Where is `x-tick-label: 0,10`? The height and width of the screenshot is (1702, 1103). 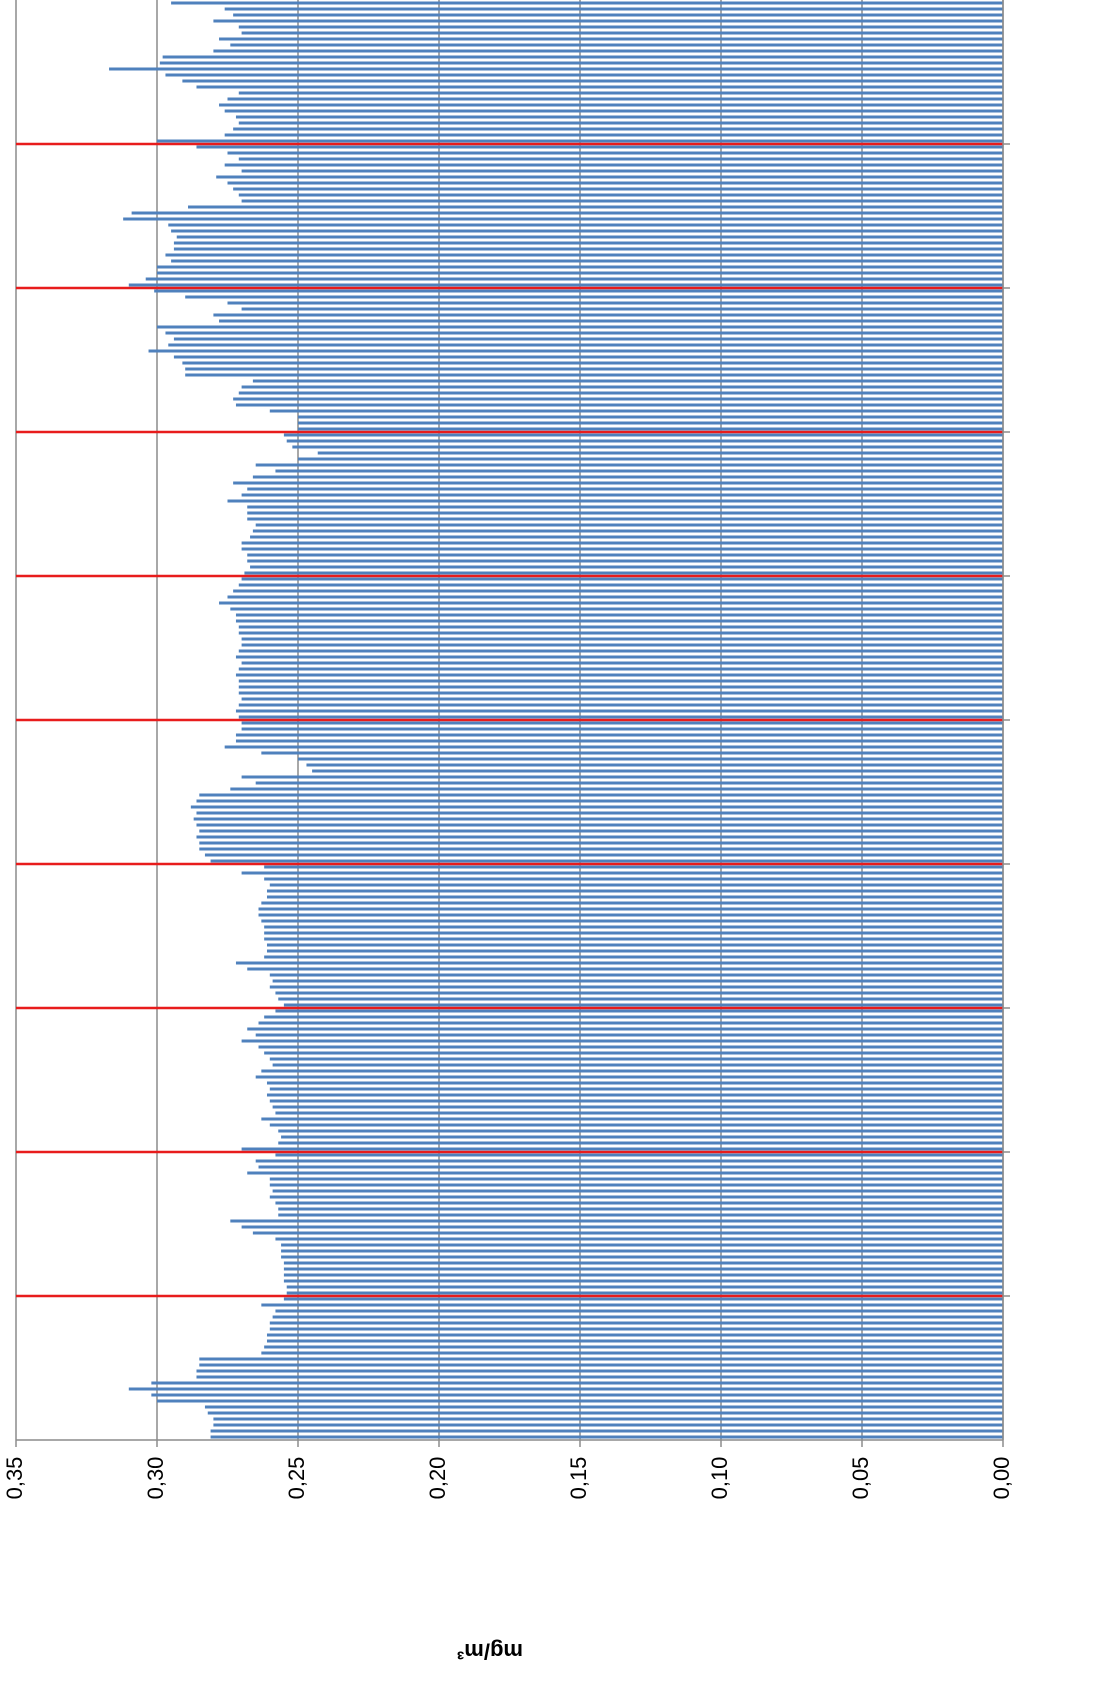 x-tick-label: 0,10 is located at coordinates (719, 1478).